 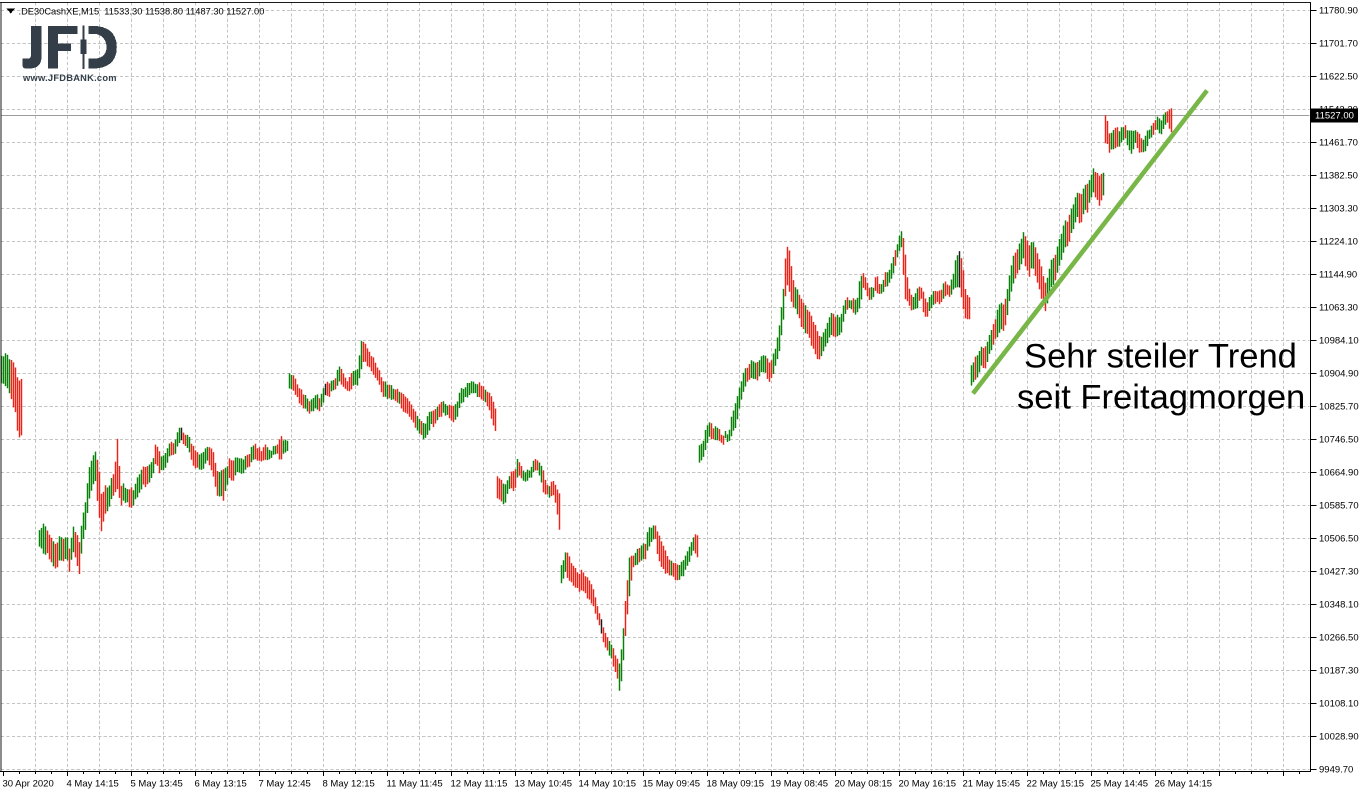 What do you see at coordinates (1336, 770) in the screenshot?
I see `svg-text: 9949.70` at bounding box center [1336, 770].